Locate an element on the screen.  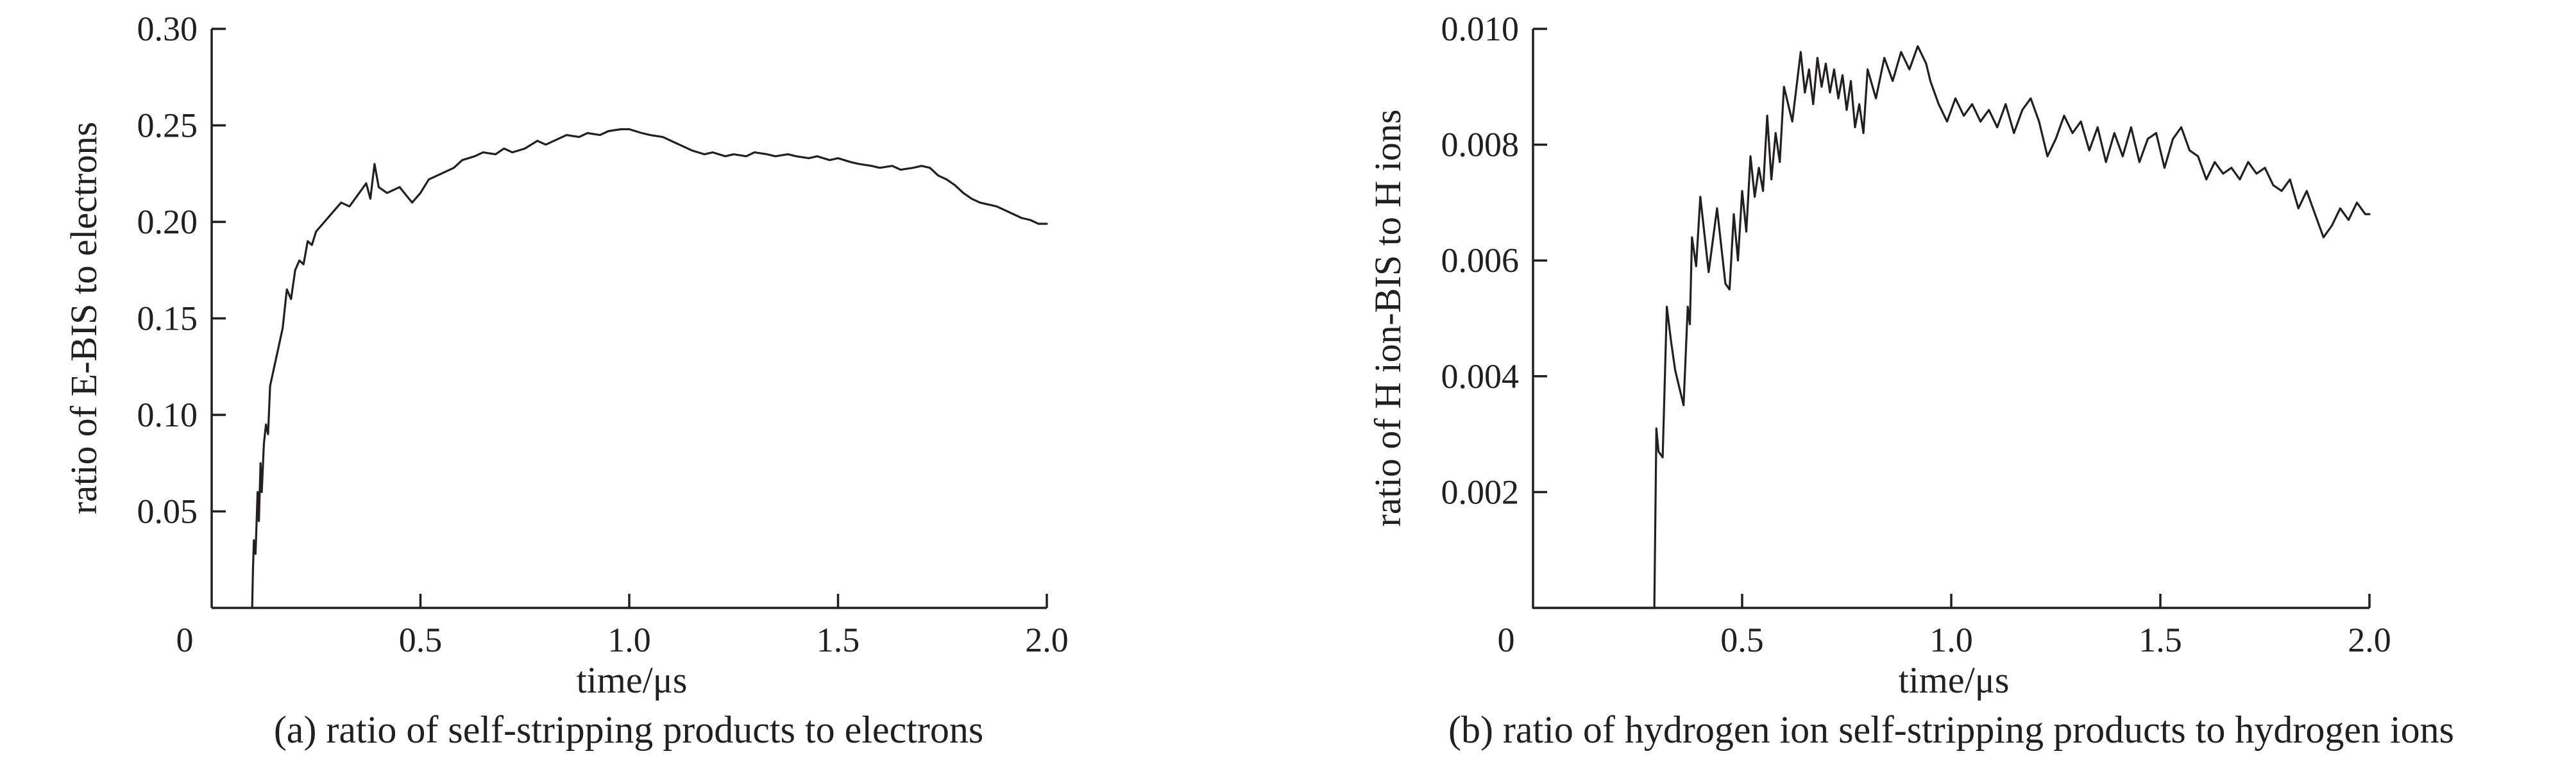
y-tick-label: 0.05 is located at coordinates (167, 511).